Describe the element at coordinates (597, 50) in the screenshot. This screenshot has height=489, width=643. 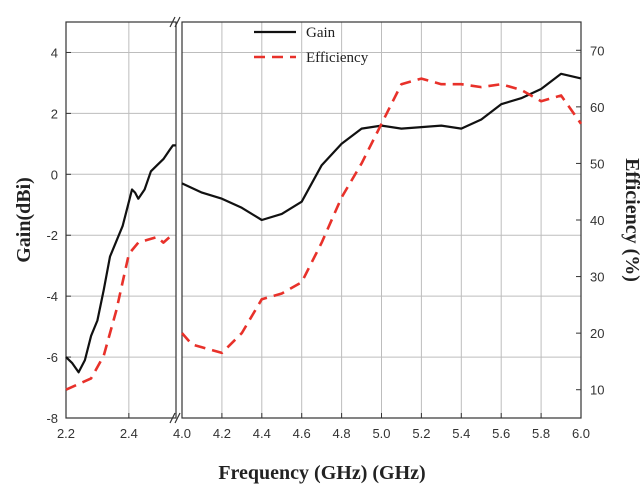
I see `y2-tick-label: 70` at that location.